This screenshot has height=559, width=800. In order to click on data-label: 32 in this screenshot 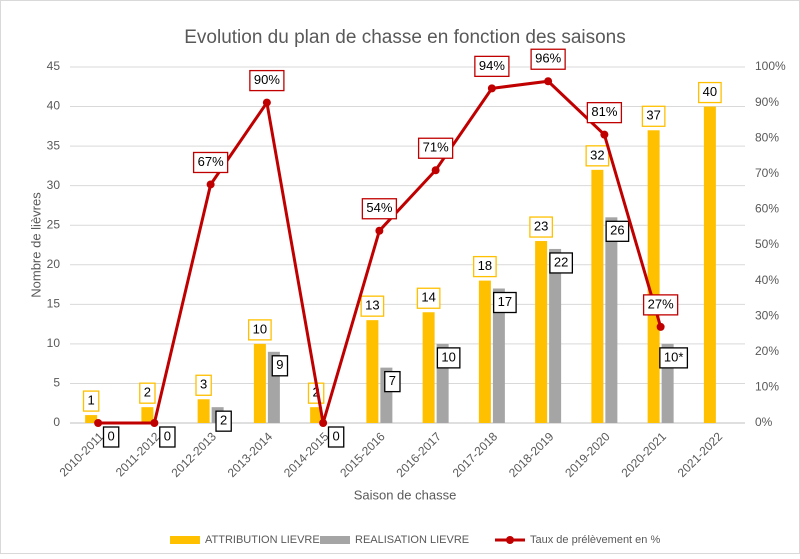, I will do `click(597, 156)`.